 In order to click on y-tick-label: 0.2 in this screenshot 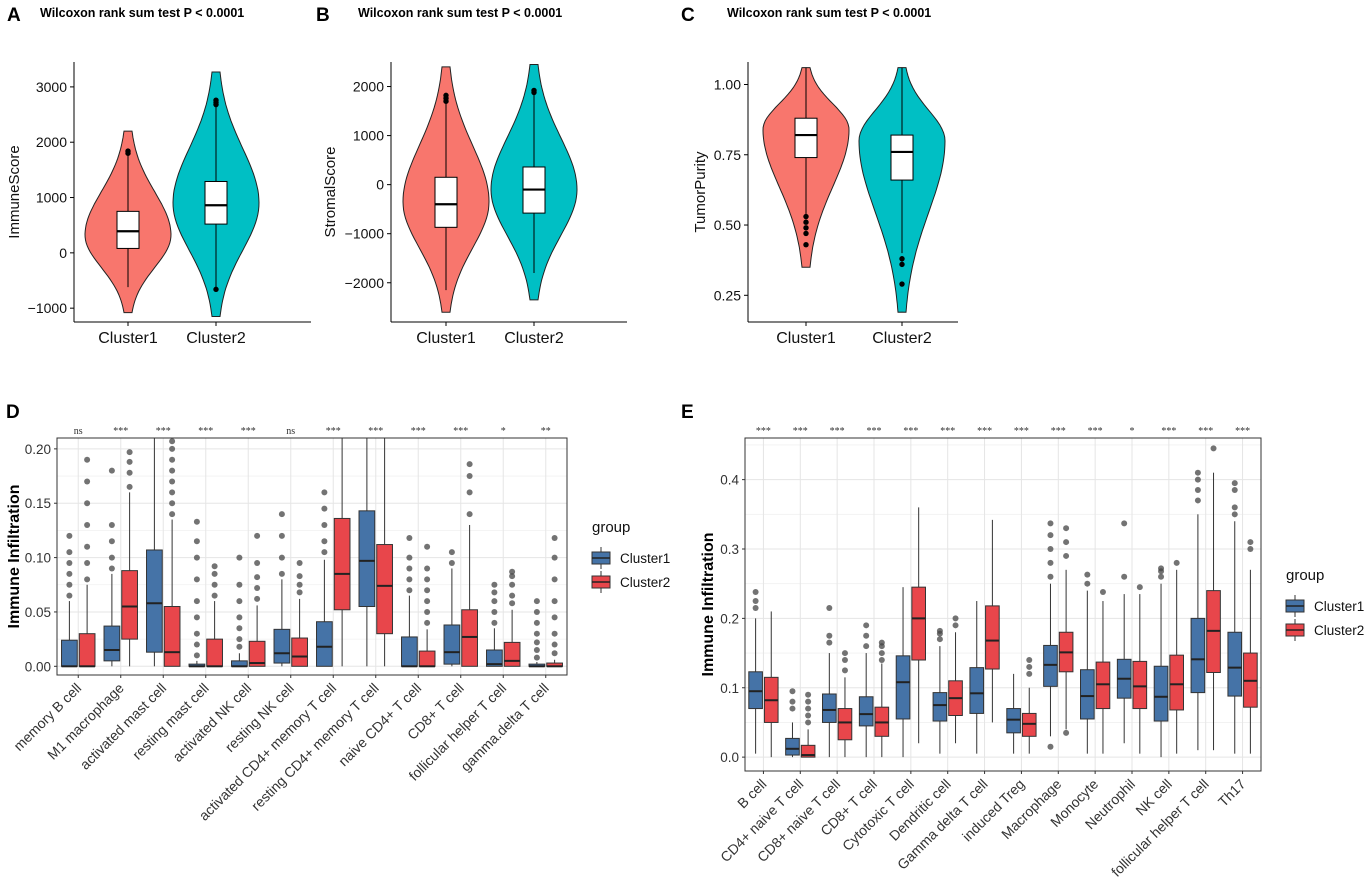, I will do `click(729, 618)`.